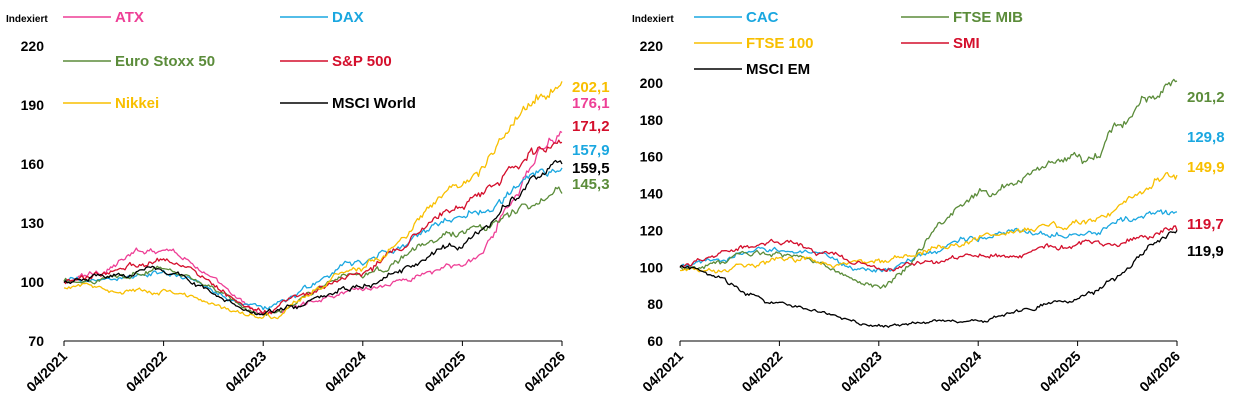 This screenshot has width=1237, height=419. I want to click on y-tick-label: 60, so click(655, 341).